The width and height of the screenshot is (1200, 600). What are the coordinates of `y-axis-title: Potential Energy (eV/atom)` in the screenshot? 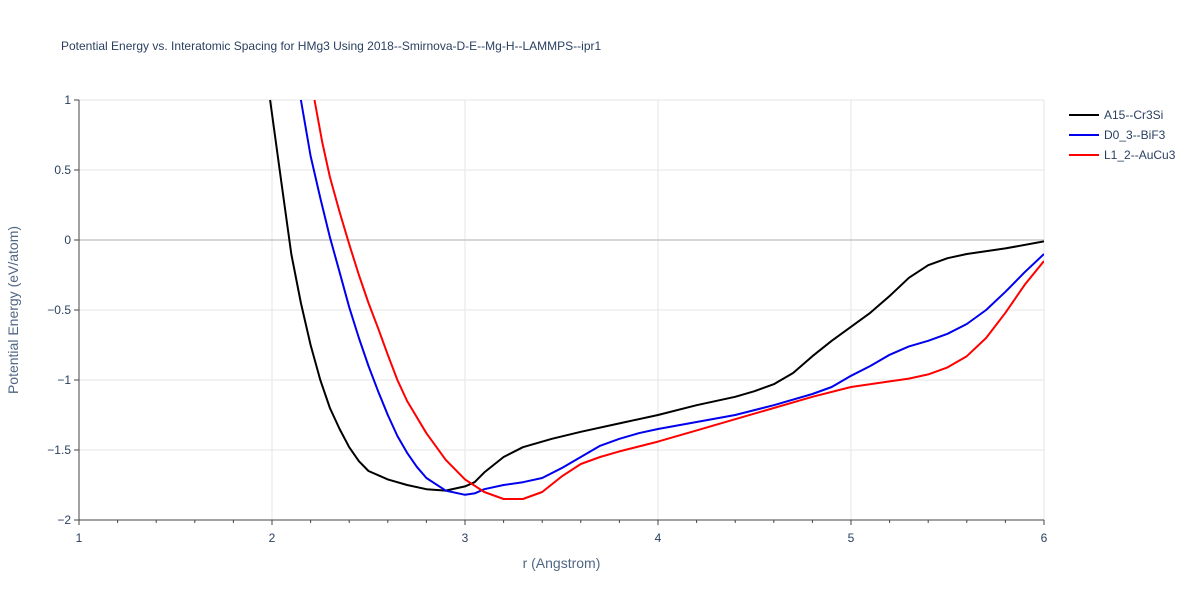 It's located at (13, 310).